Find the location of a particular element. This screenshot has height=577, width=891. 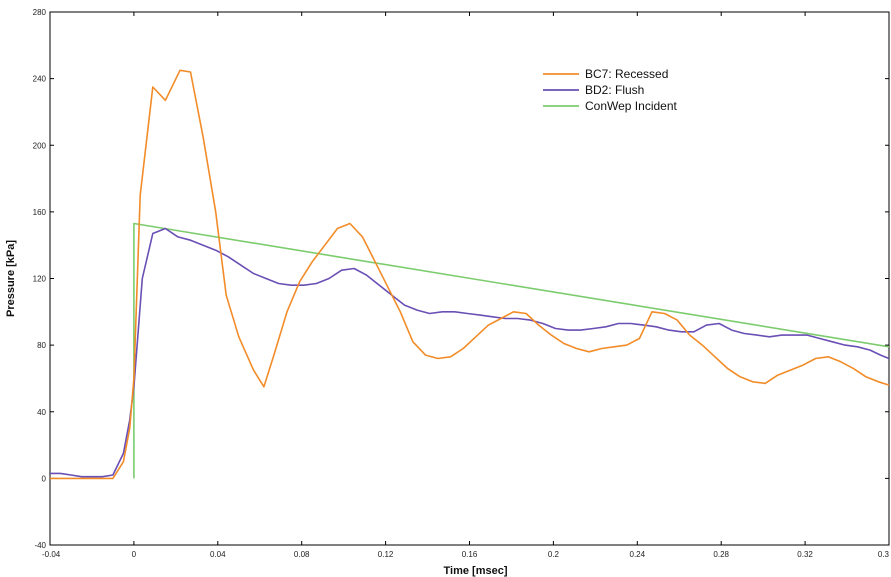

legend: BC7: Recessed BD2: Flush ConWep Incident is located at coordinates (610, 90).